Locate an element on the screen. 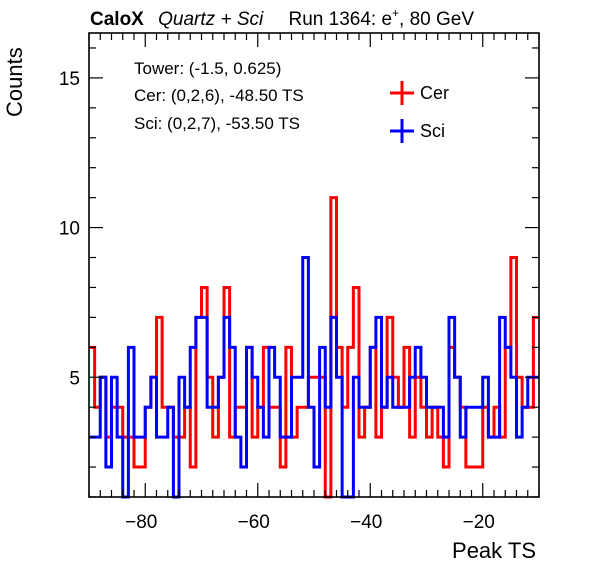 Image resolution: width=596 pixels, height=572 pixels. x-tick-label: −60 is located at coordinates (254, 522).